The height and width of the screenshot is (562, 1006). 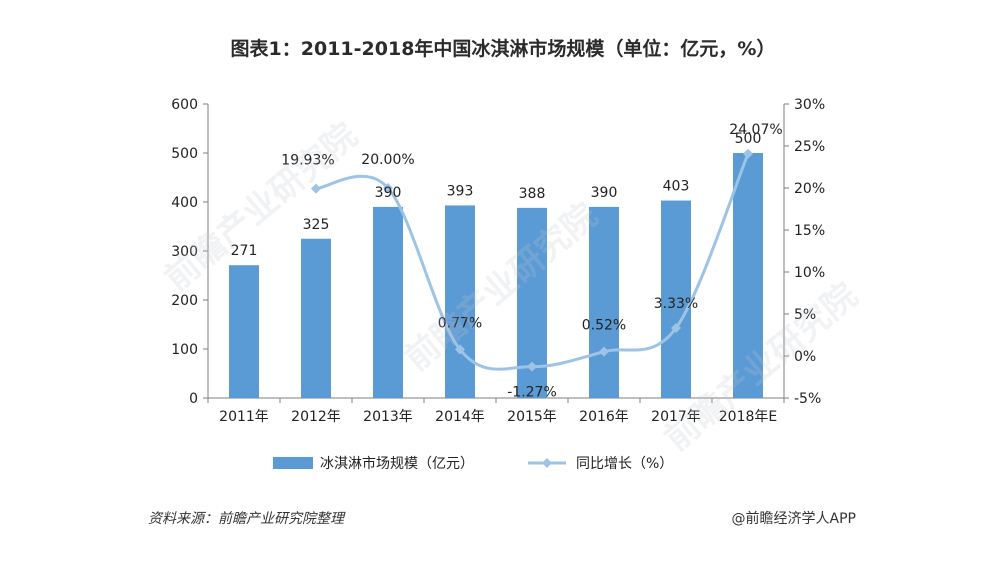 I want to click on legend-swatch-bar, so click(x=293, y=463).